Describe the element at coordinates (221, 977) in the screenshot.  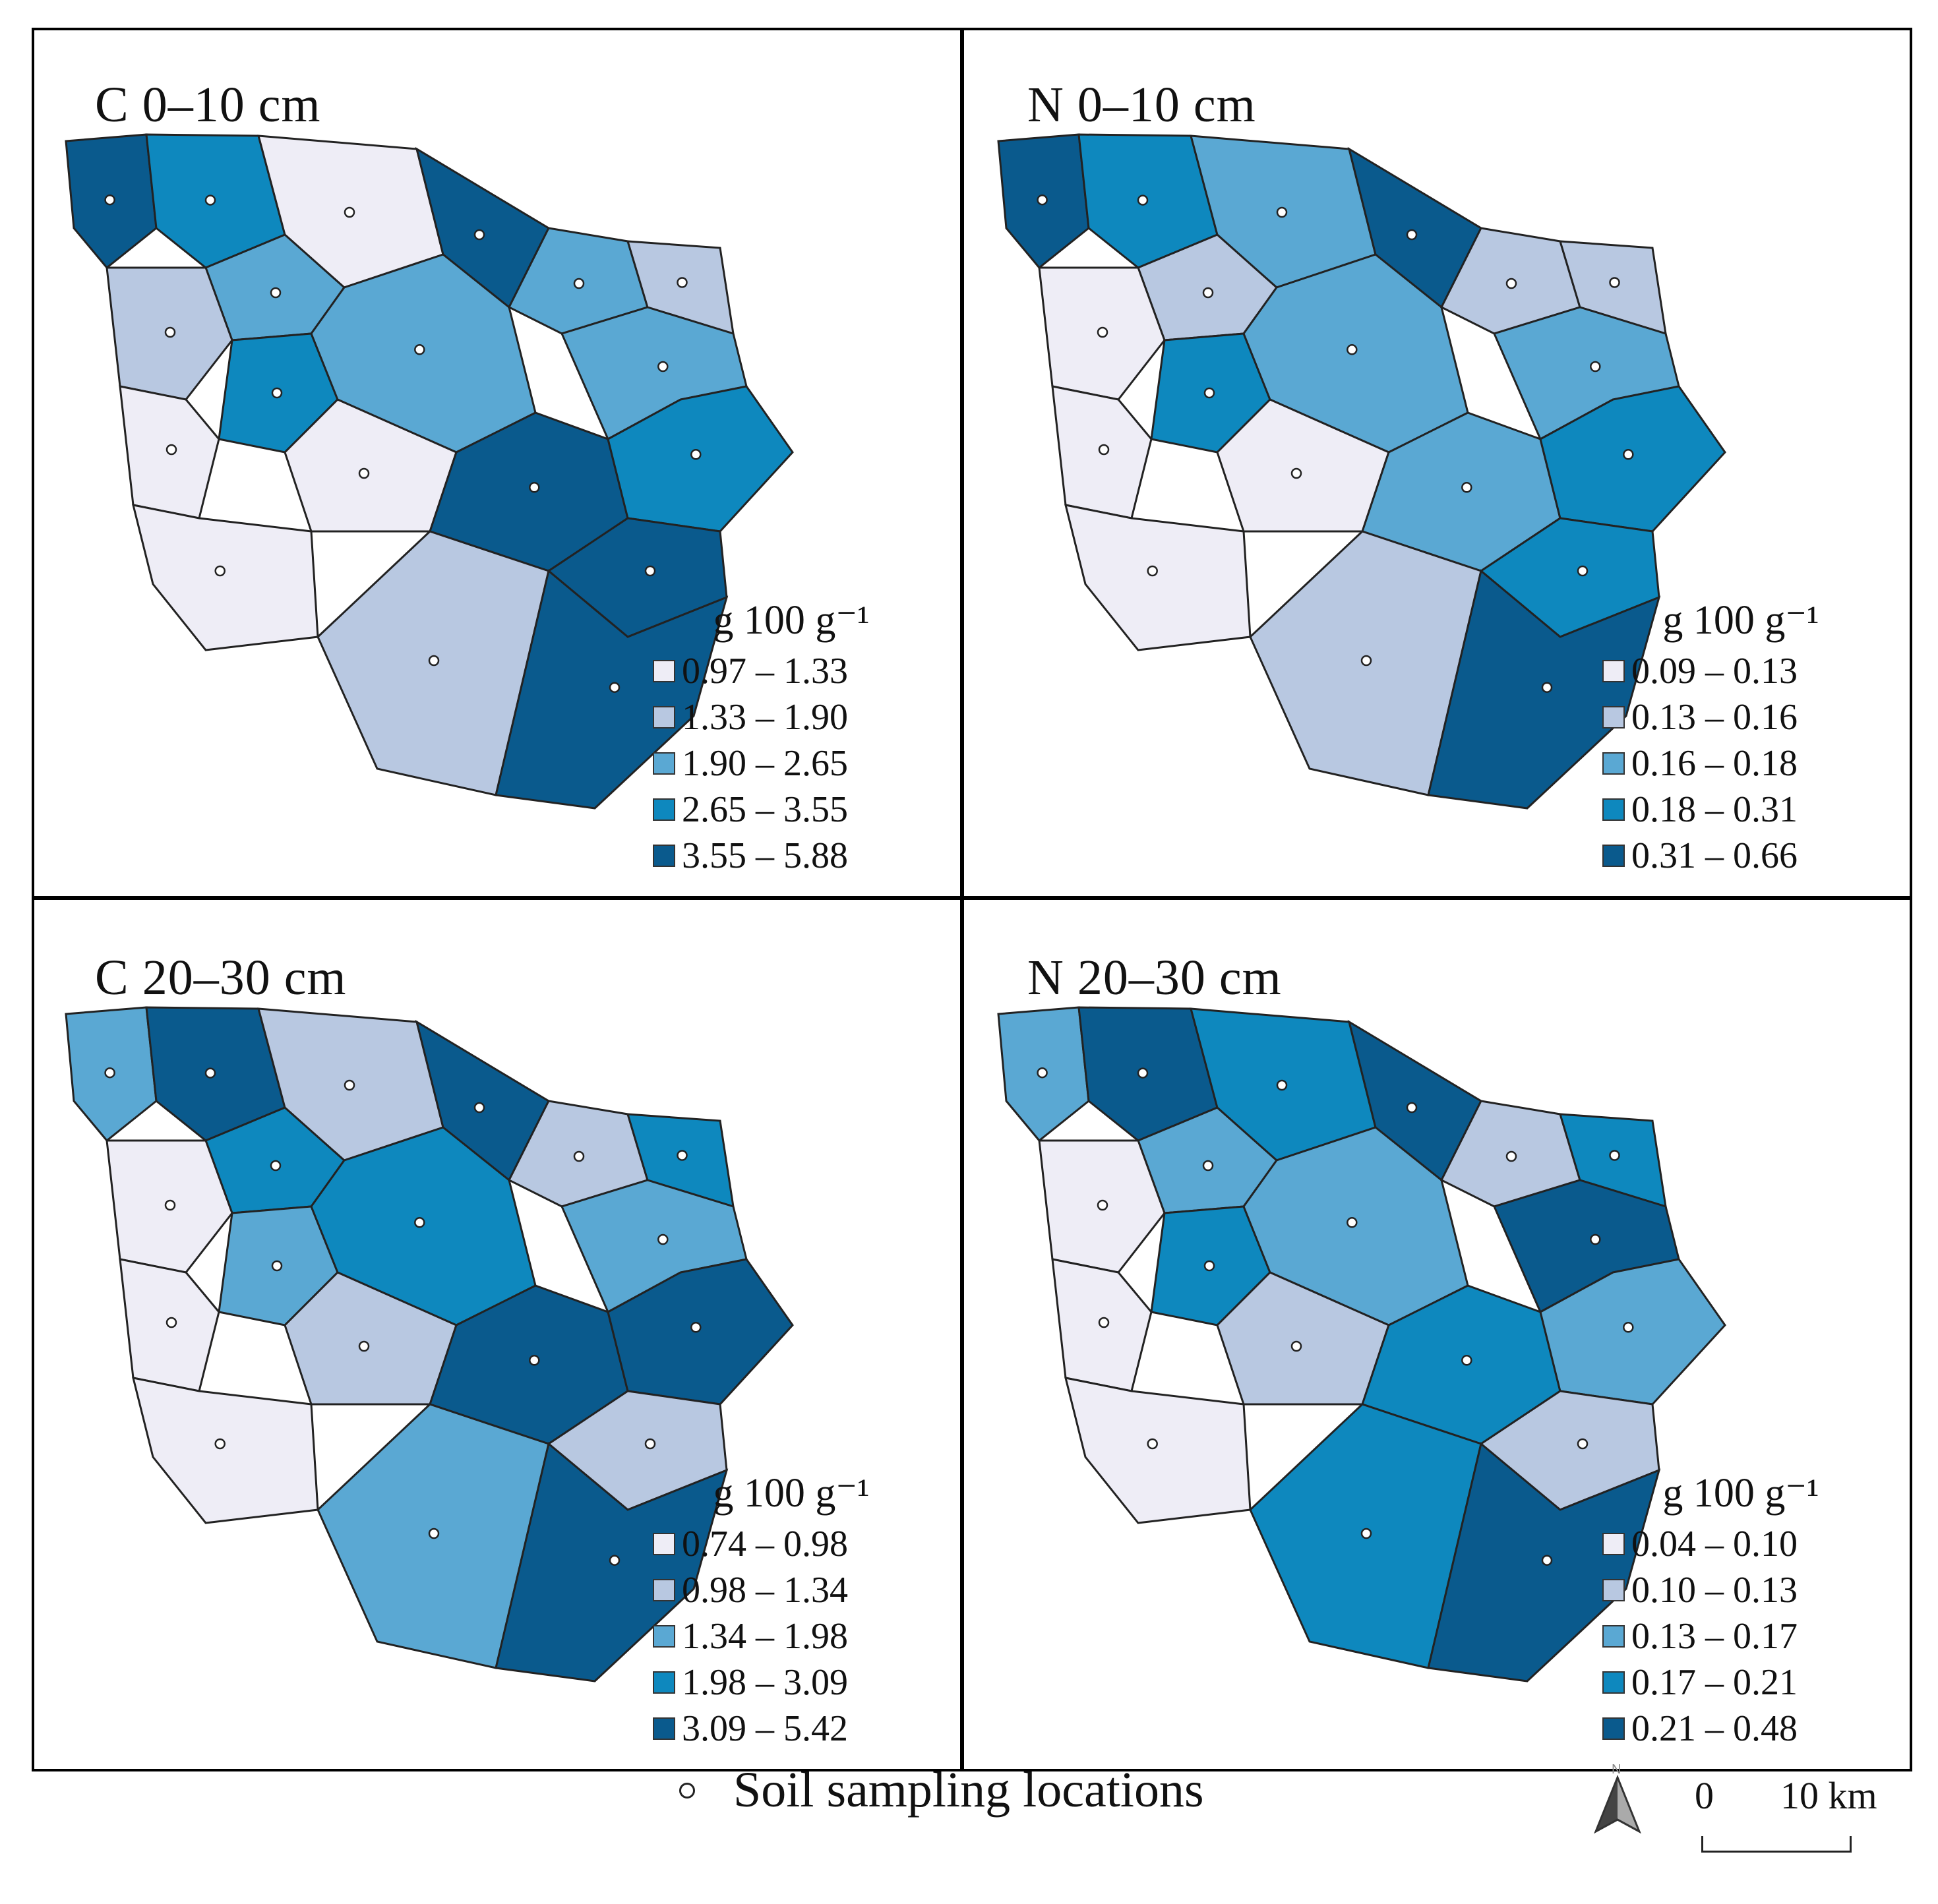
I see `panel-title: C 20–30 cm` at that location.